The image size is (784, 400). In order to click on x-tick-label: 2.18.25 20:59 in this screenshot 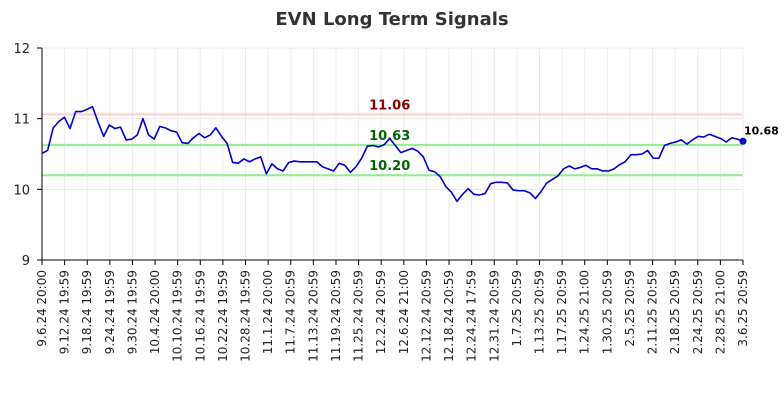, I will do `click(675, 312)`.